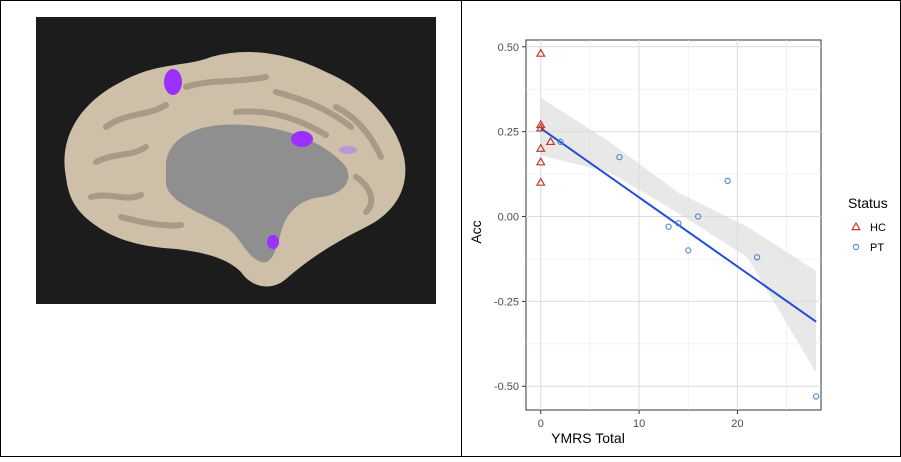 Image resolution: width=901 pixels, height=462 pixels. What do you see at coordinates (541, 424) in the screenshot?
I see `x-tick-label: 0` at bounding box center [541, 424].